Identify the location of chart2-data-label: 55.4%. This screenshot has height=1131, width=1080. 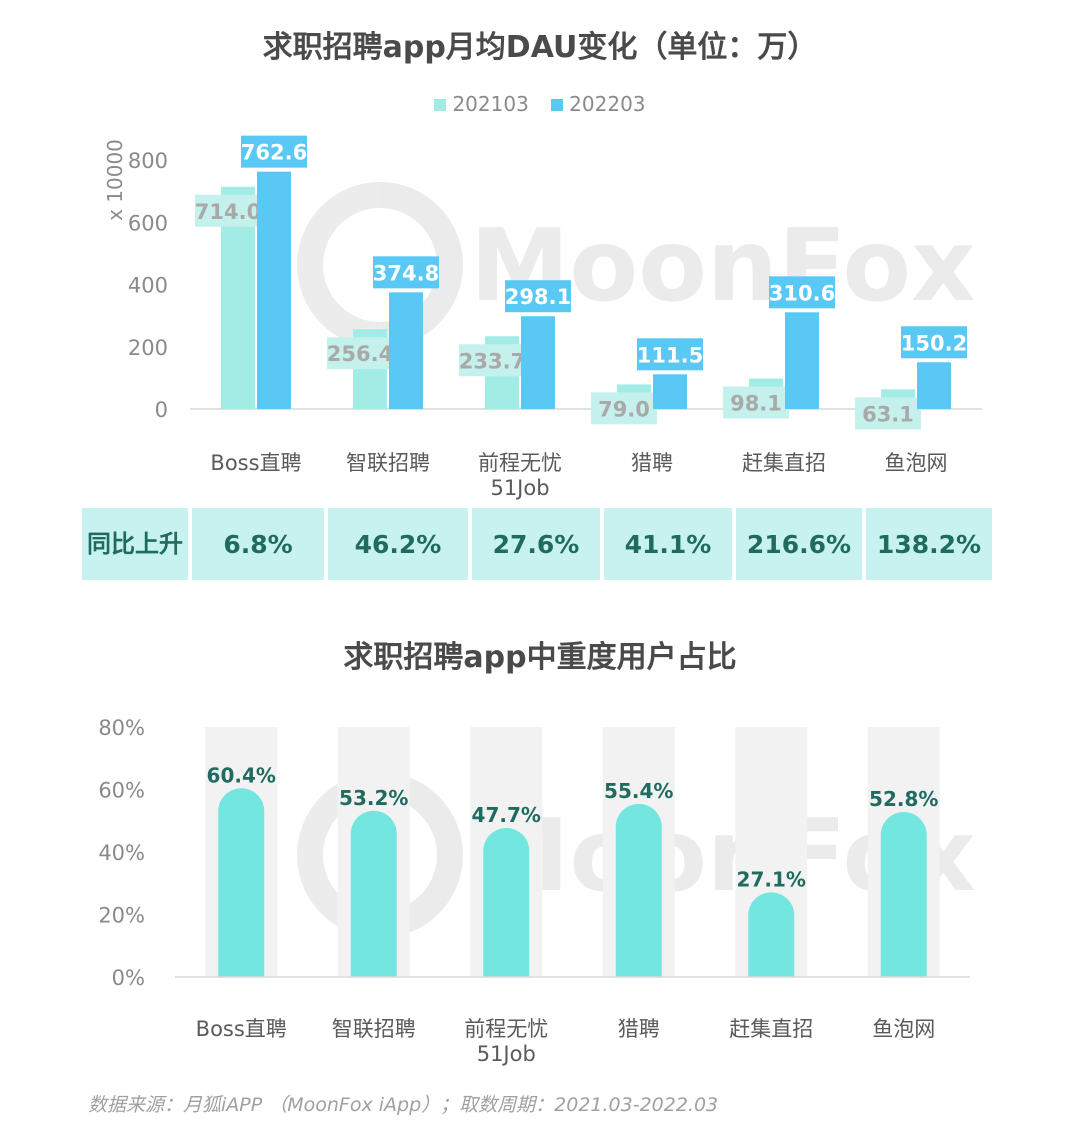
(638, 791).